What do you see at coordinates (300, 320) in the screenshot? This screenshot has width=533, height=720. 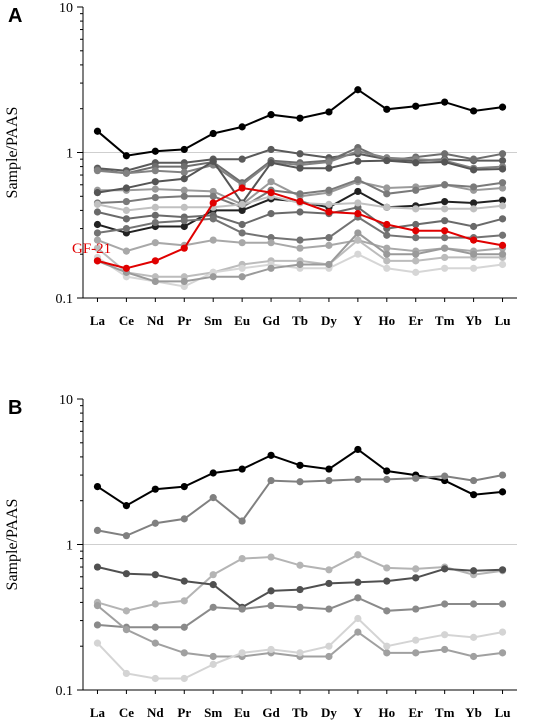 I see `panel-a-x-tick-label: Tb` at bounding box center [300, 320].